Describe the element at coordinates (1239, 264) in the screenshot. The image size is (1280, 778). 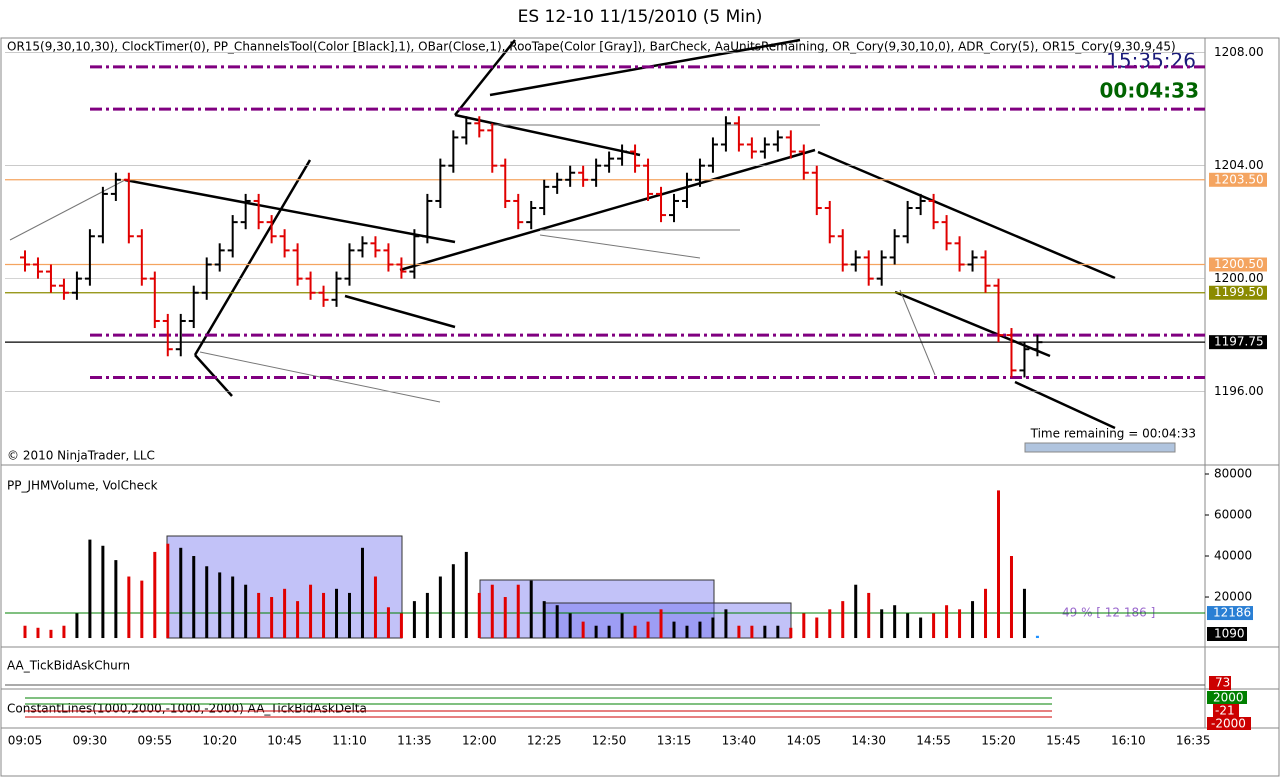
I see `level-label: 1200.50` at that location.